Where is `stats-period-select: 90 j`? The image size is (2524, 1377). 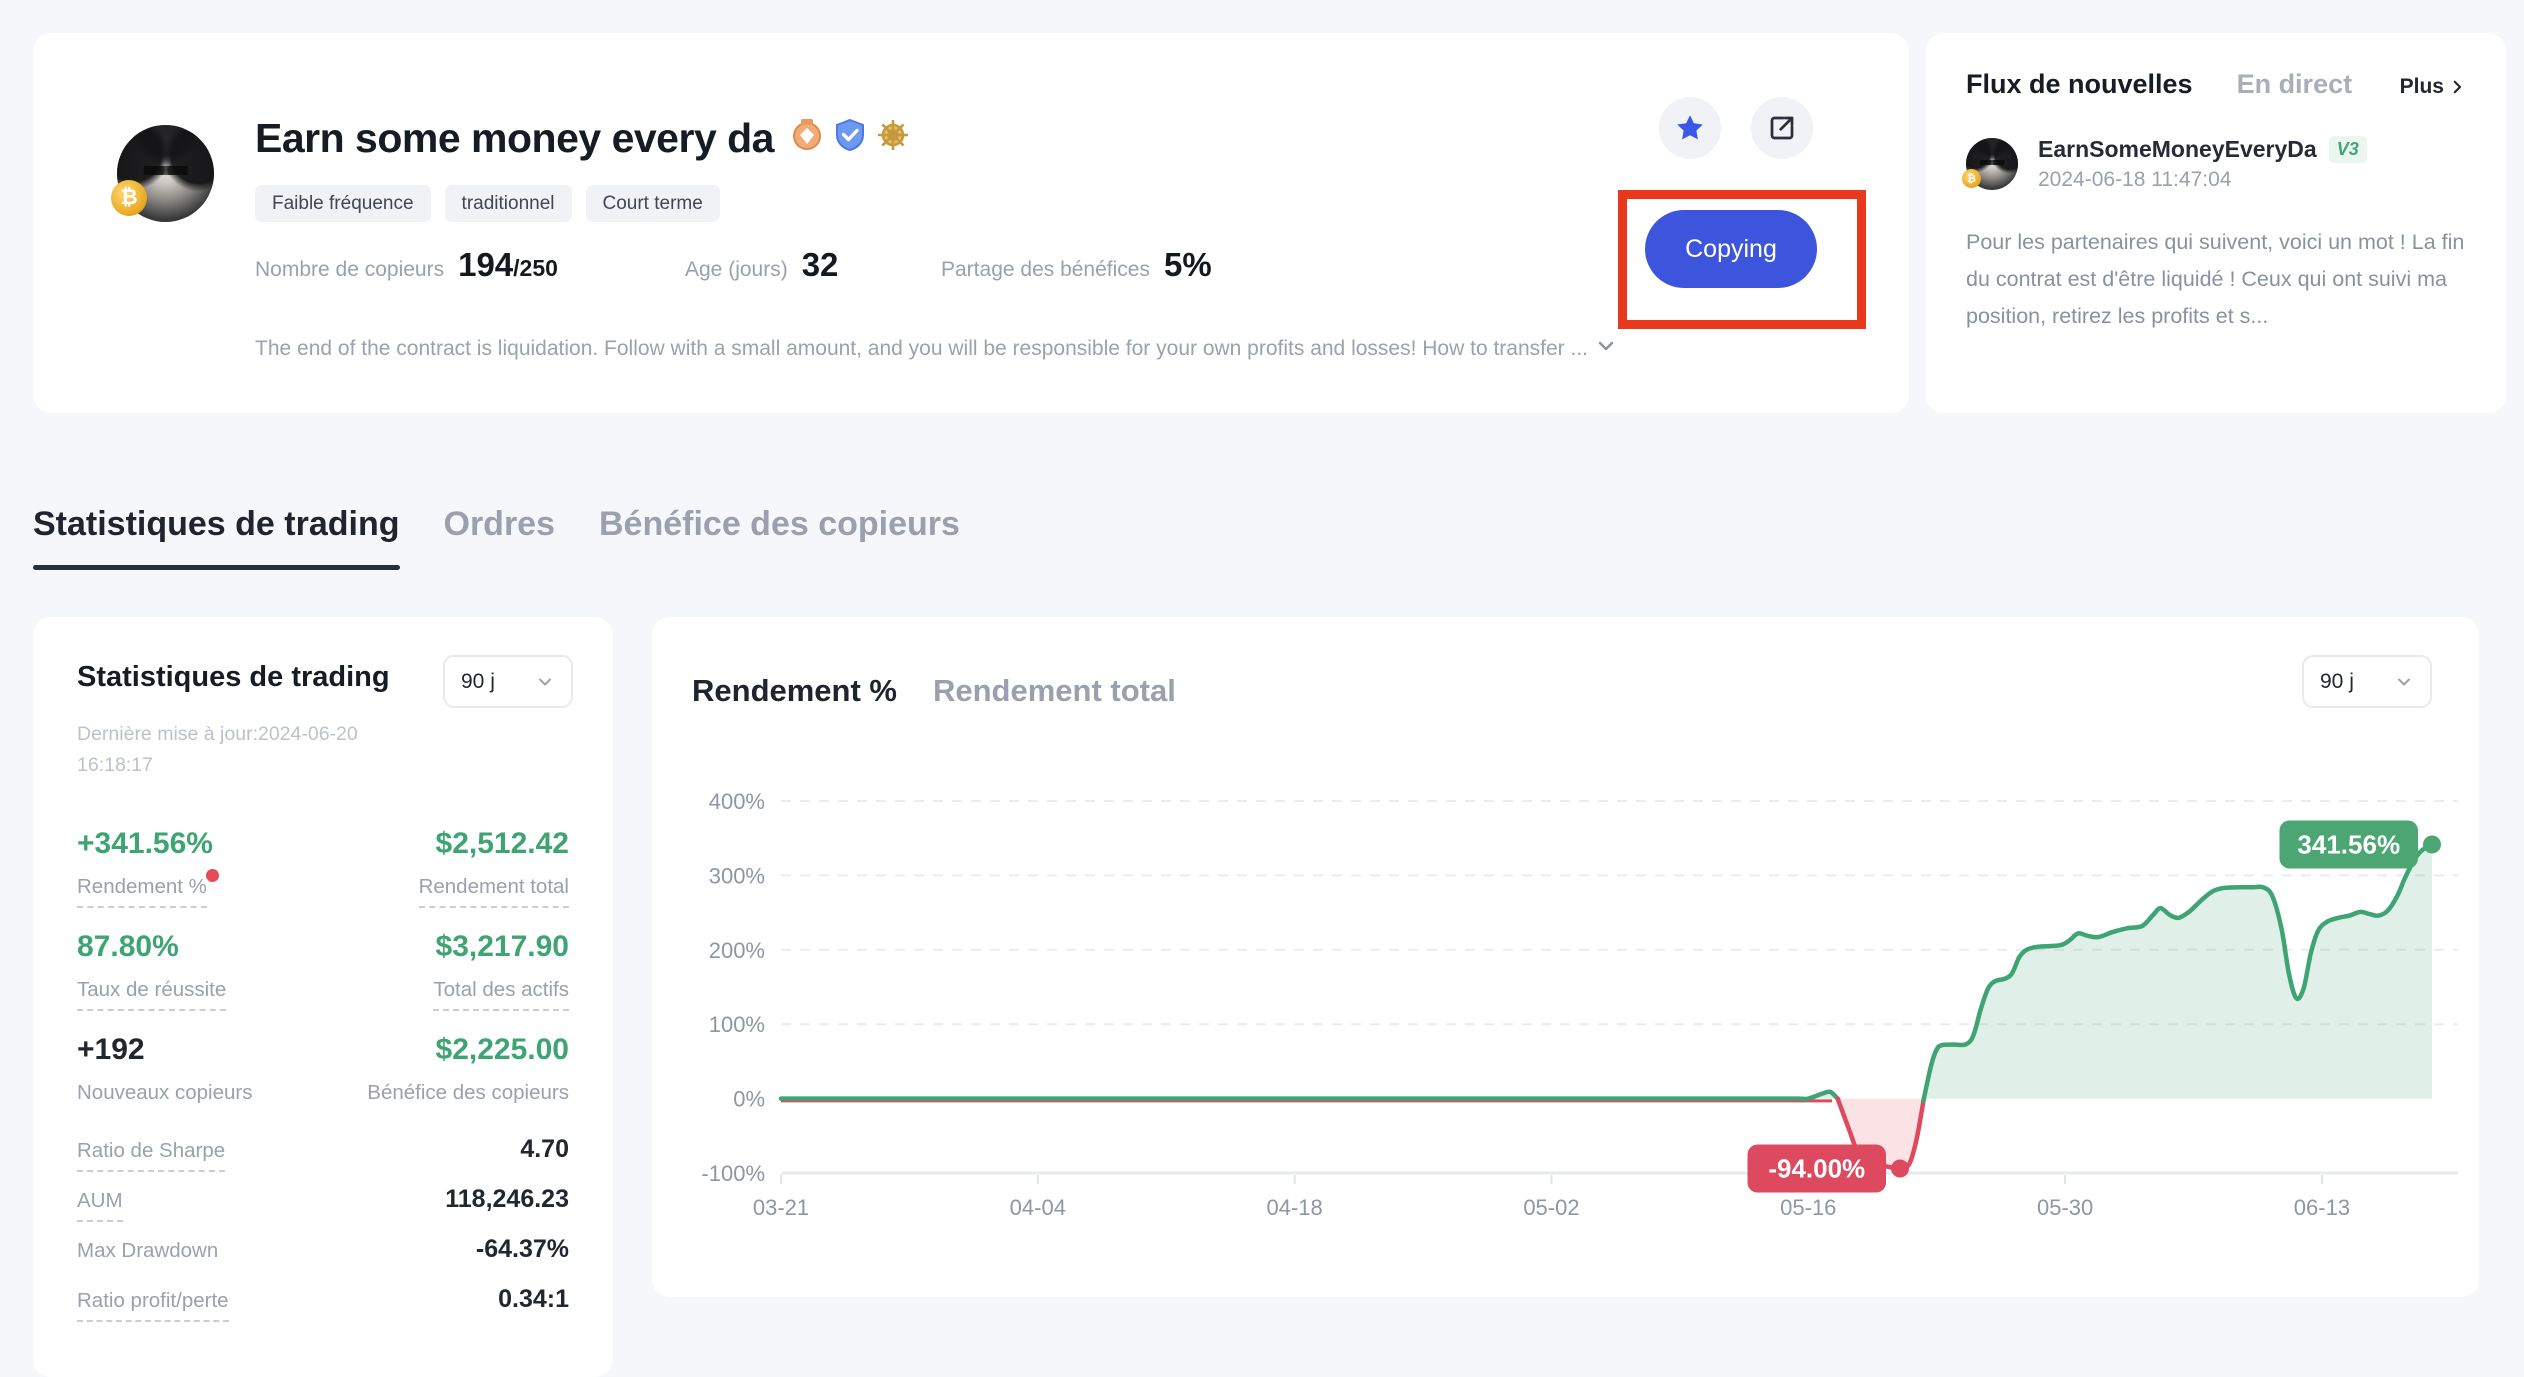 stats-period-select: 90 j is located at coordinates (508, 681).